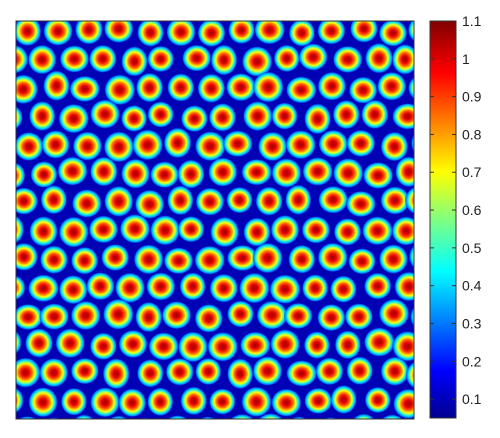 This screenshot has width=500, height=438. I want to click on colorbar-tick-label: 0.3, so click(472, 323).